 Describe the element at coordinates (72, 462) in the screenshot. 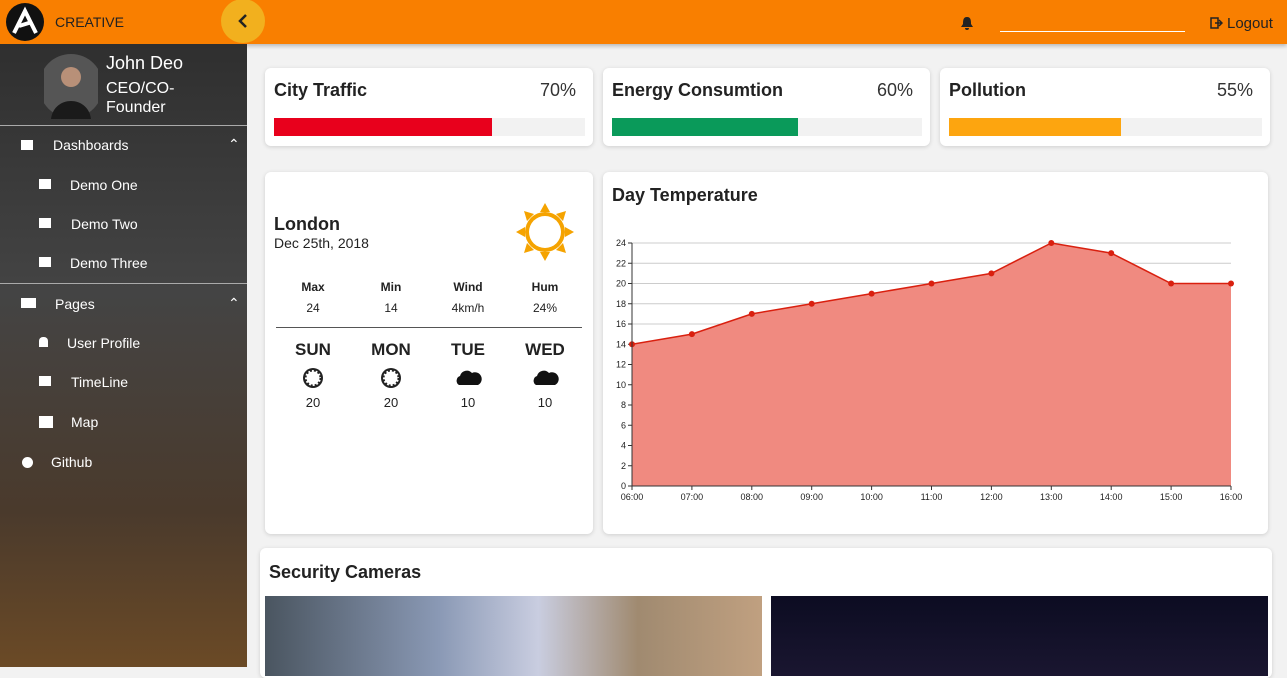

I see `menu-item: Github` at that location.